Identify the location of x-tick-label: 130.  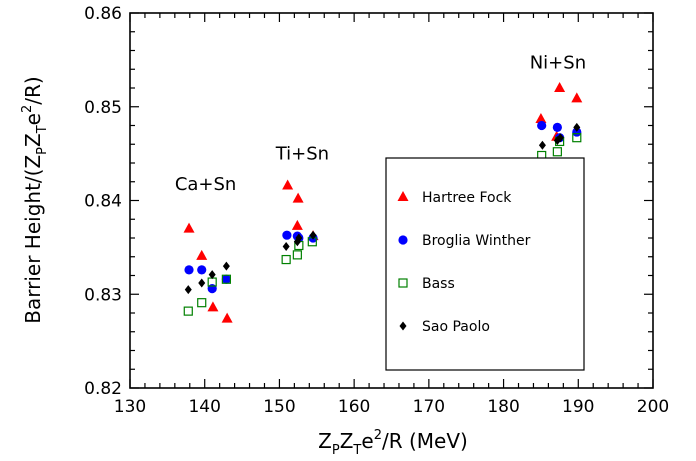
(130, 407).